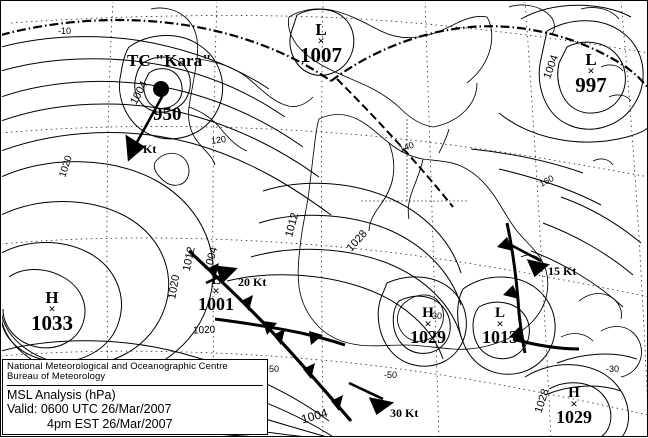  What do you see at coordinates (293, 333) in the screenshot?
I see `cold-front-central-pips` at bounding box center [293, 333].